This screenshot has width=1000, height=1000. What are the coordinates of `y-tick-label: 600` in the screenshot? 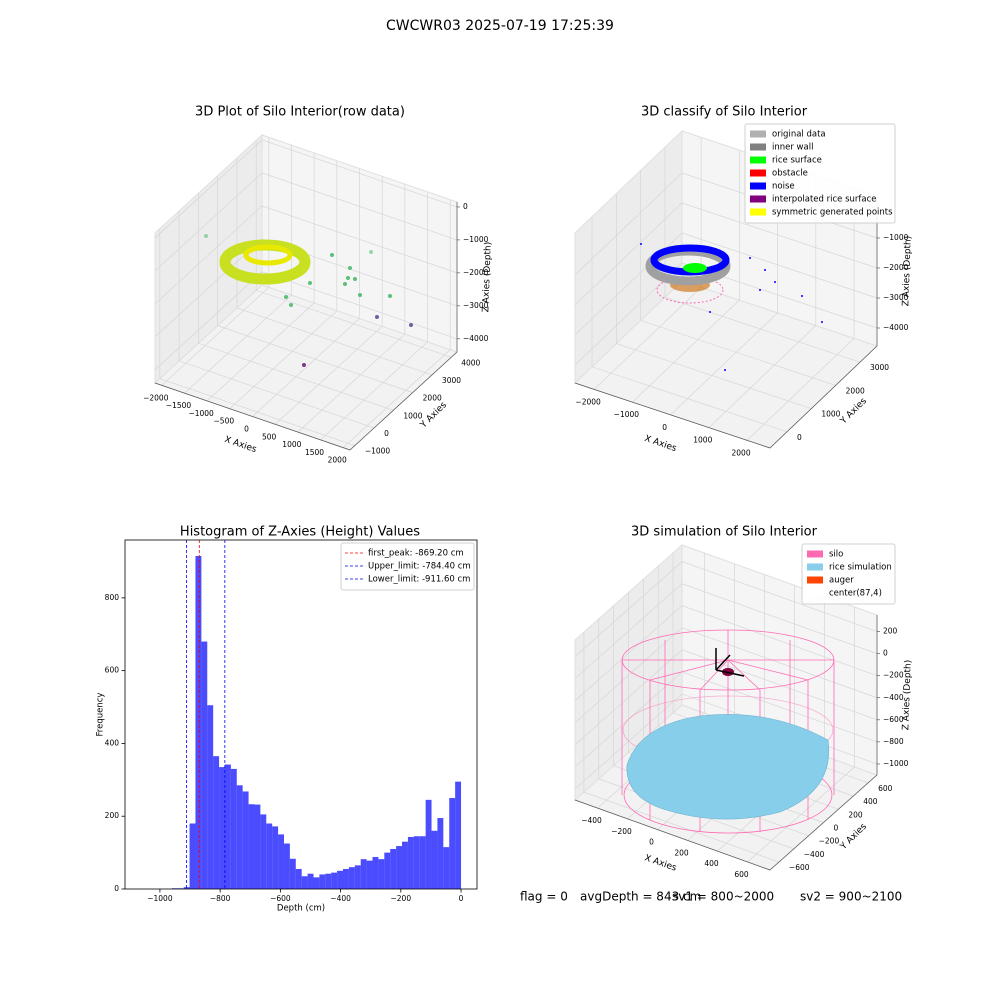 It's located at (112, 670).